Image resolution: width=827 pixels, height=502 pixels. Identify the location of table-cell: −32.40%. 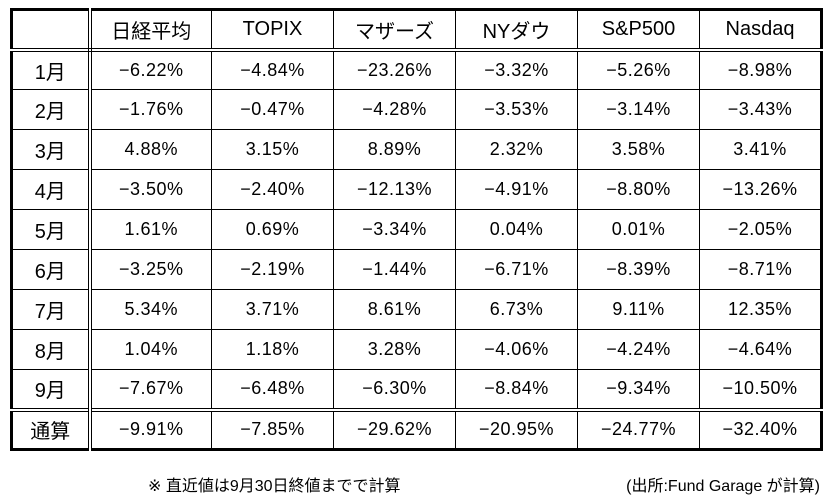
(760, 428).